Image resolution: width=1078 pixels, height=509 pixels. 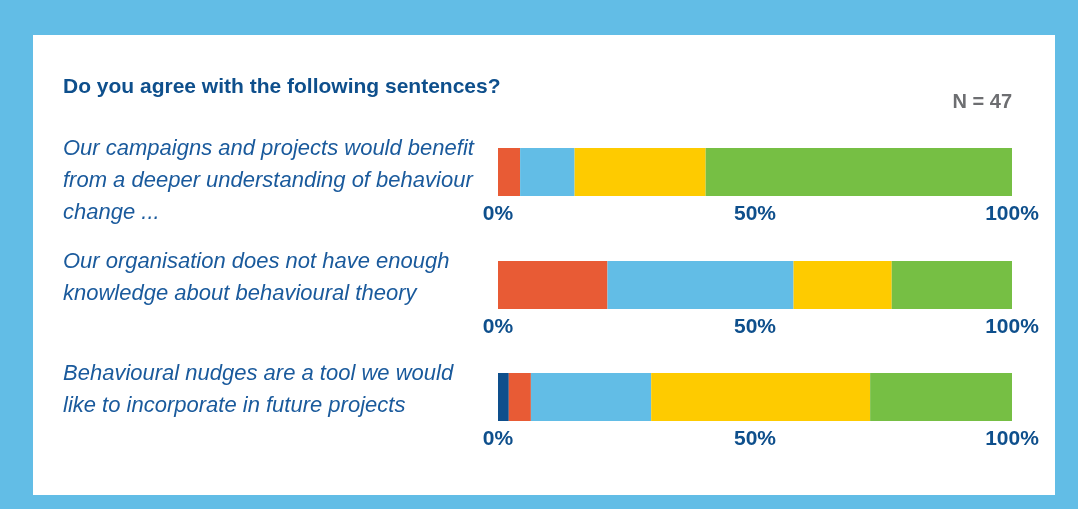 What do you see at coordinates (1012, 437) in the screenshot?
I see `x-tick-label: 100%` at bounding box center [1012, 437].